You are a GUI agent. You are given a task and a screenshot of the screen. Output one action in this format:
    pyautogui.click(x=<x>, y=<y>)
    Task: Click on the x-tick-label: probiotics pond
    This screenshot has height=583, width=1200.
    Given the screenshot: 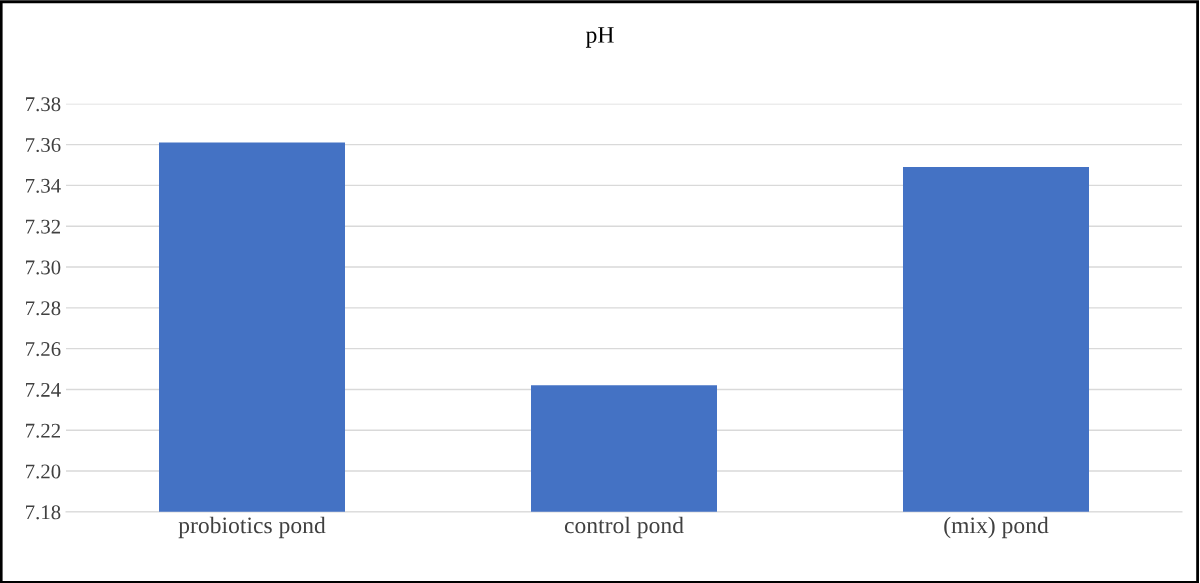 What is the action you would take?
    pyautogui.click(x=252, y=527)
    